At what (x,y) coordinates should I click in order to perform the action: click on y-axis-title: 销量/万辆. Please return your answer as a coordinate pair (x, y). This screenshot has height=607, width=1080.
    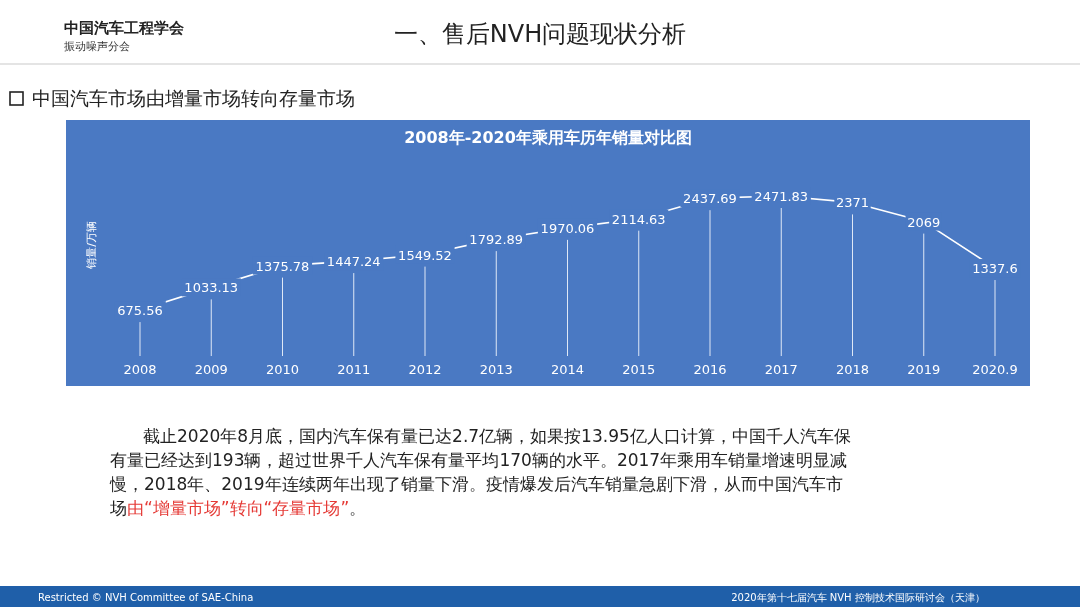
    Looking at the image, I should click on (91, 245).